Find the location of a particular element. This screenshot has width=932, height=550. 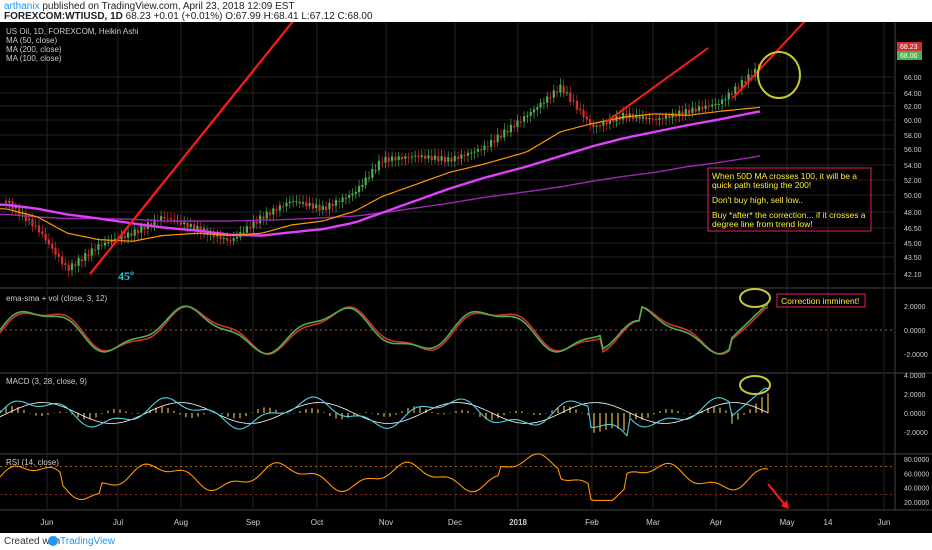

x-tick-label: Dec is located at coordinates (455, 522).